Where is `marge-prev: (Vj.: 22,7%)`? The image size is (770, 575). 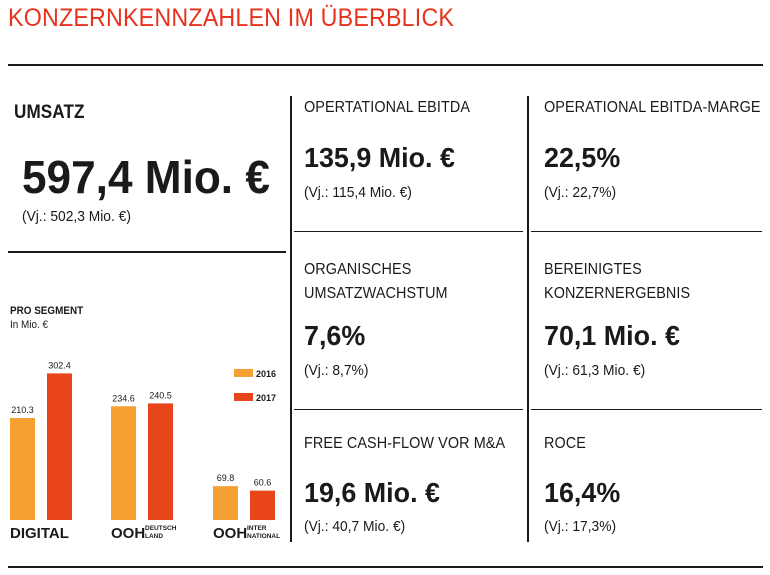 marge-prev: (Vj.: 22,7%) is located at coordinates (580, 192).